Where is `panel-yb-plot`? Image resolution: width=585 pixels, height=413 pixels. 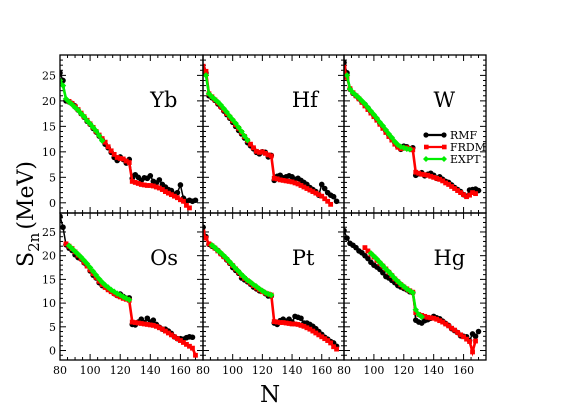
panel-yb-plot is located at coordinates (129, 140).